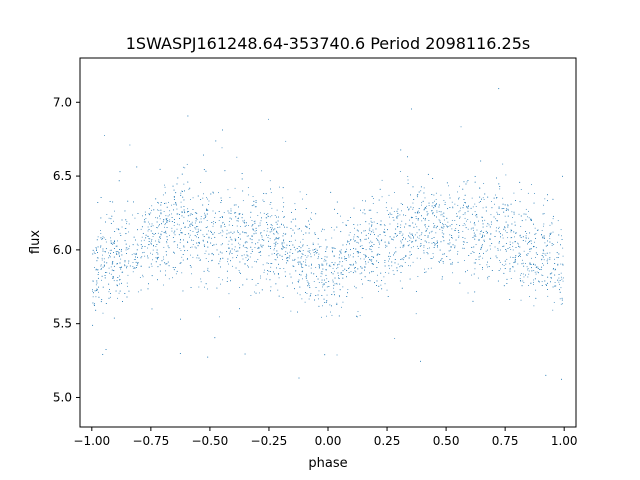 Image resolution: width=640 pixels, height=480 pixels. I want to click on x-tick-label: 0.00, so click(328, 441).